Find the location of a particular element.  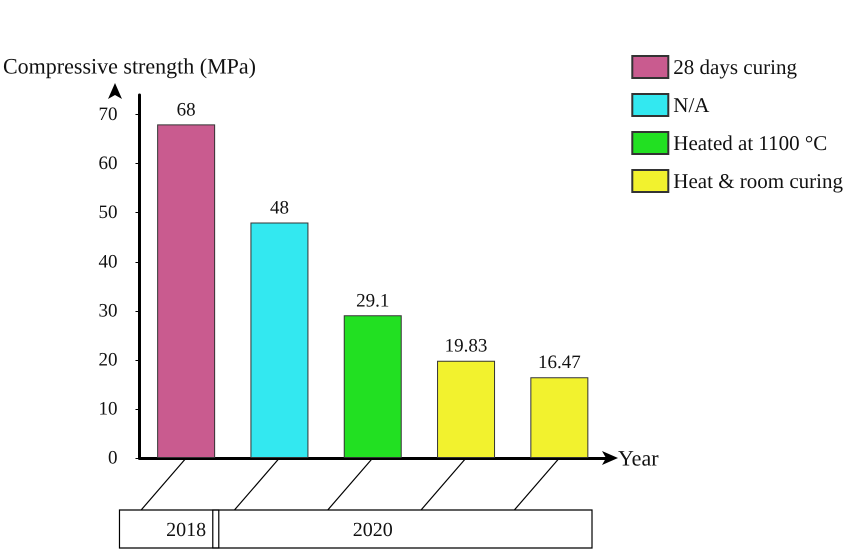

y-tick-label: 0 is located at coordinates (113, 458).